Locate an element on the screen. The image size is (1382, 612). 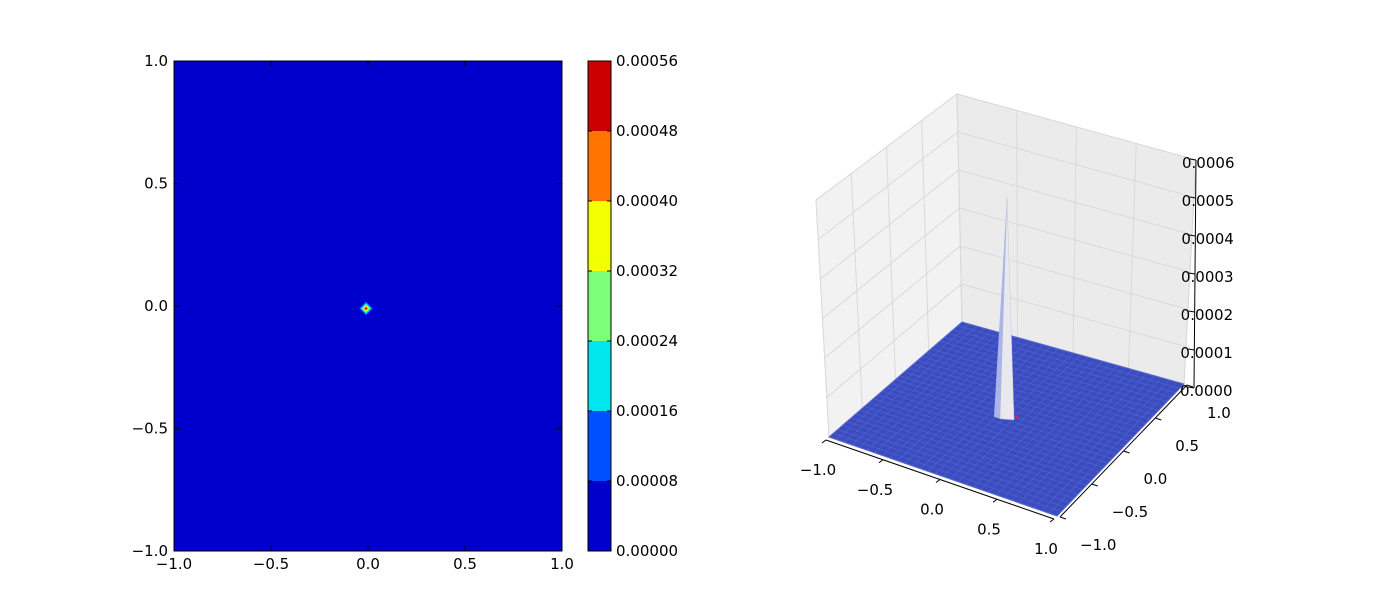
z-tick-label: 0.0003 is located at coordinates (1207, 277).